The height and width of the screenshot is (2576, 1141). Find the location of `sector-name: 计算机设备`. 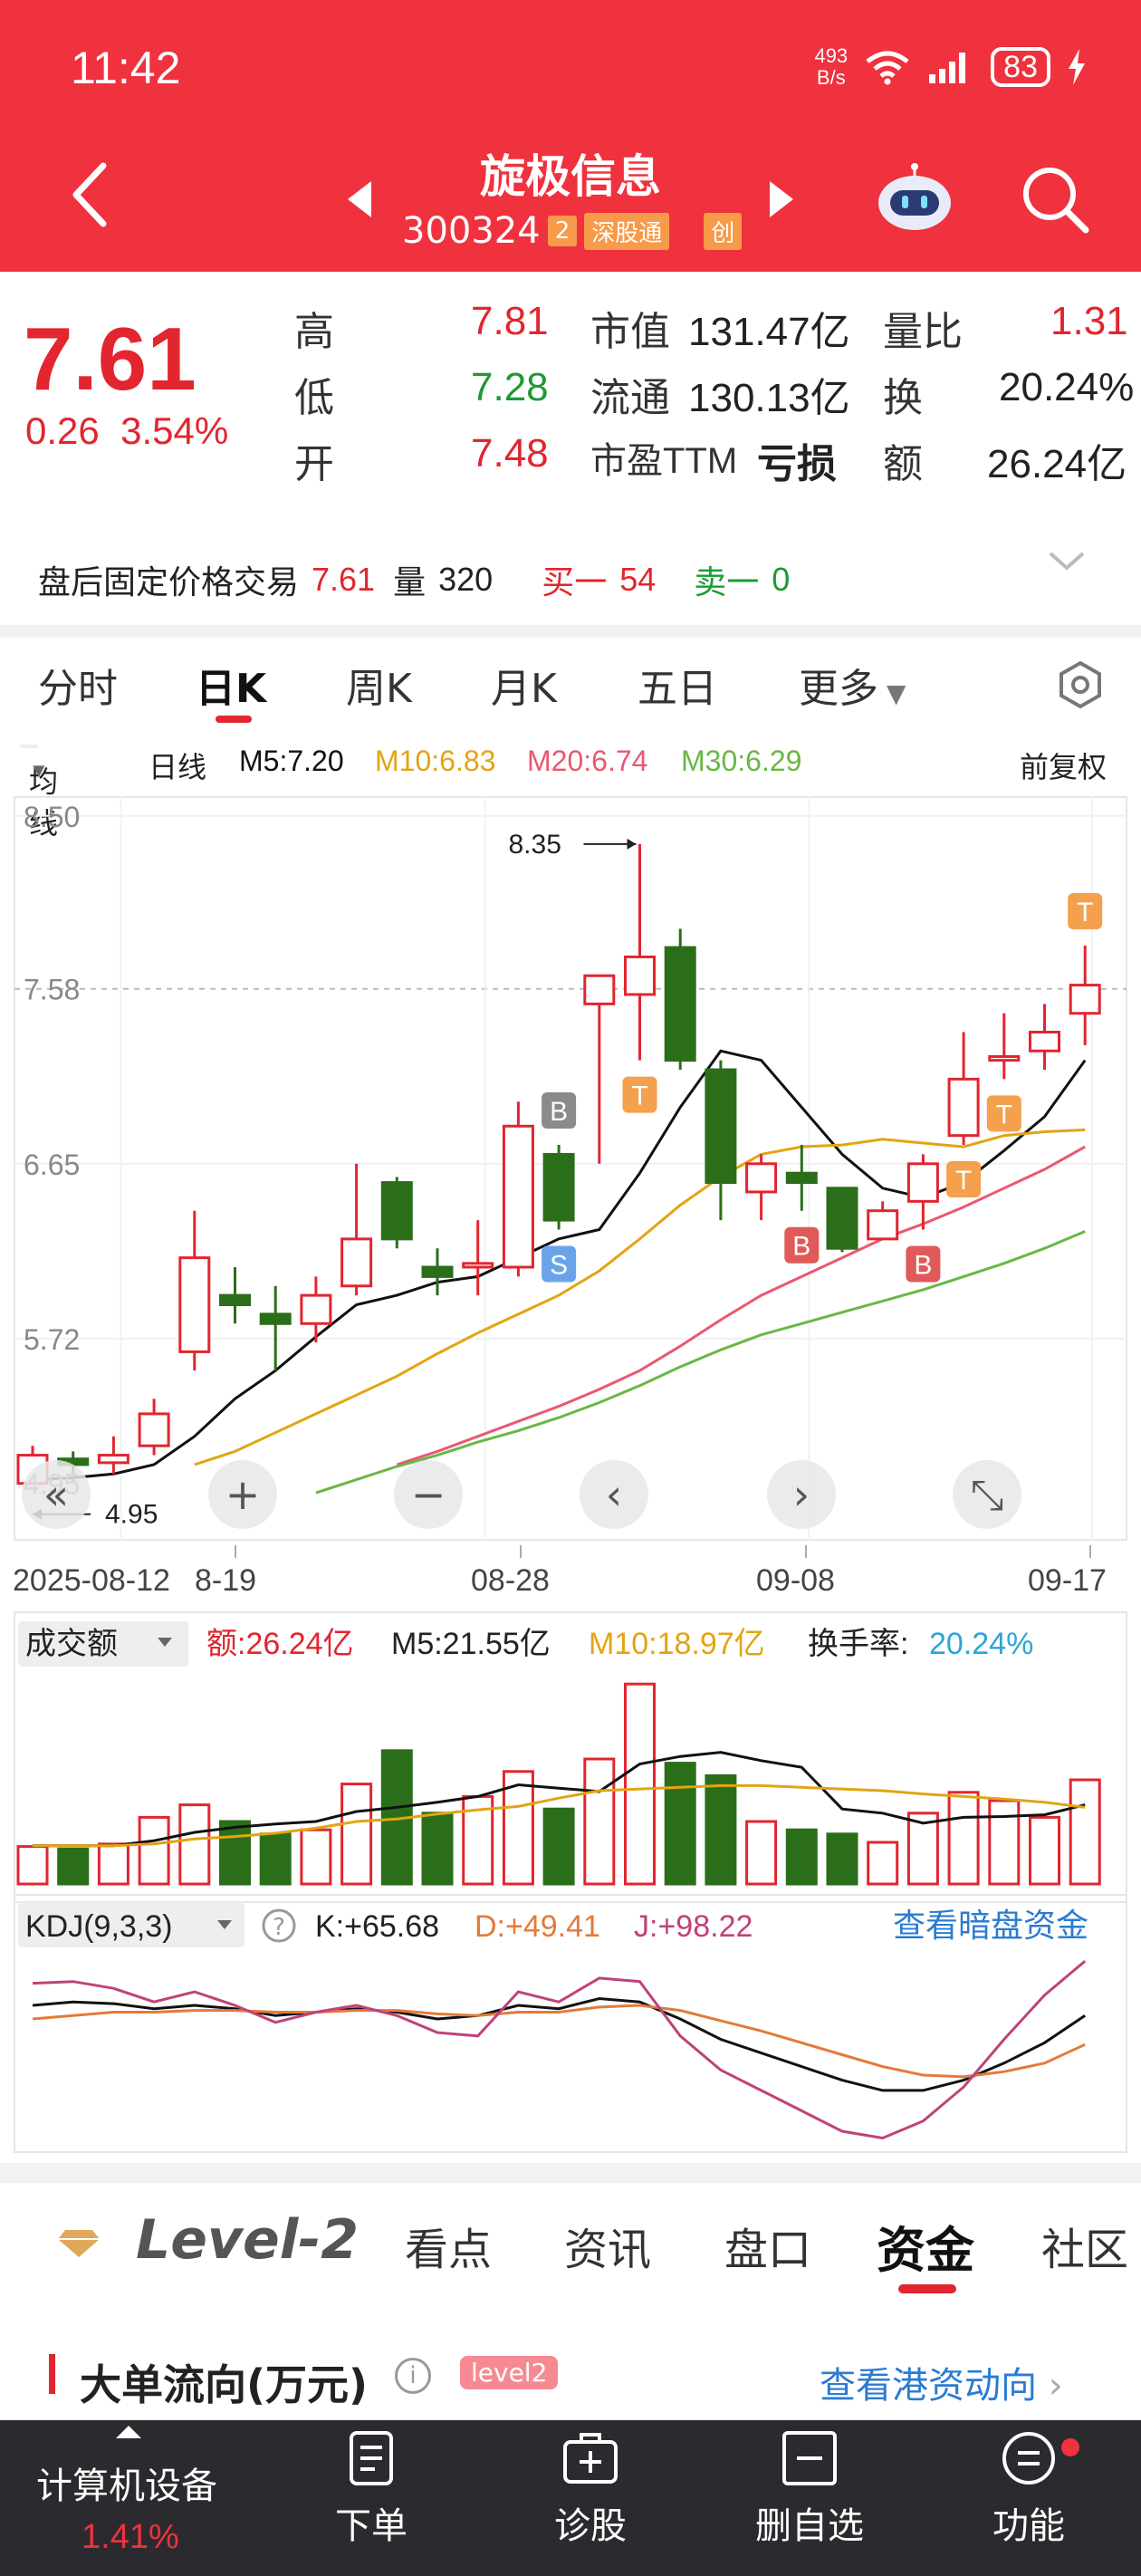

sector-name: 计算机设备 is located at coordinates (127, 2486).